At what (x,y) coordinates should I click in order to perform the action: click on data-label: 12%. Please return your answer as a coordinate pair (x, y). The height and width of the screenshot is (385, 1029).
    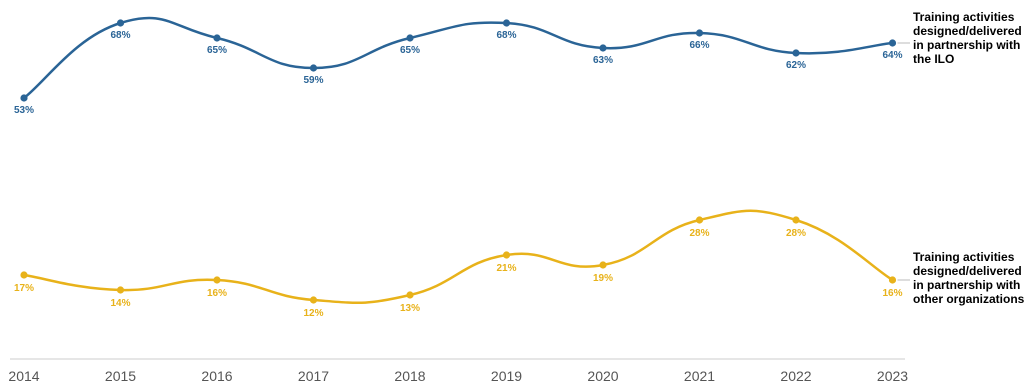
    Looking at the image, I should click on (313, 313).